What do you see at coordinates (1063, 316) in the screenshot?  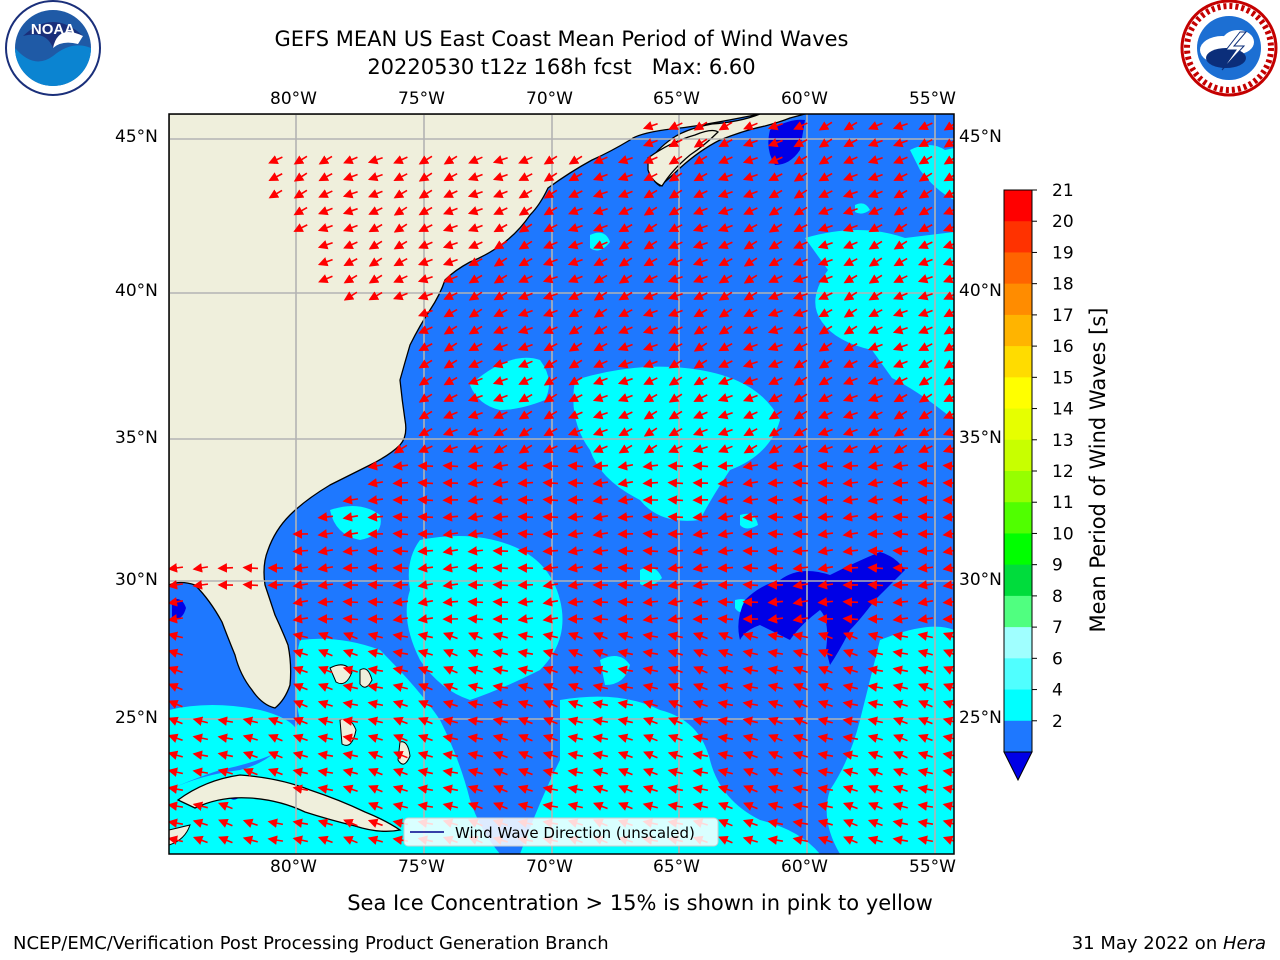 I see `colorbar-tick-label: 17` at bounding box center [1063, 316].